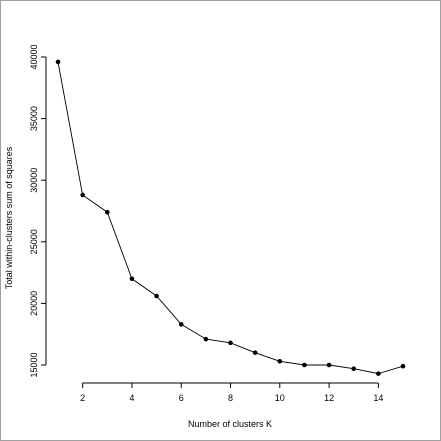  Describe the element at coordinates (231, 392) in the screenshot. I see `x-axis: 2 4 6 8 10 12 14` at that location.